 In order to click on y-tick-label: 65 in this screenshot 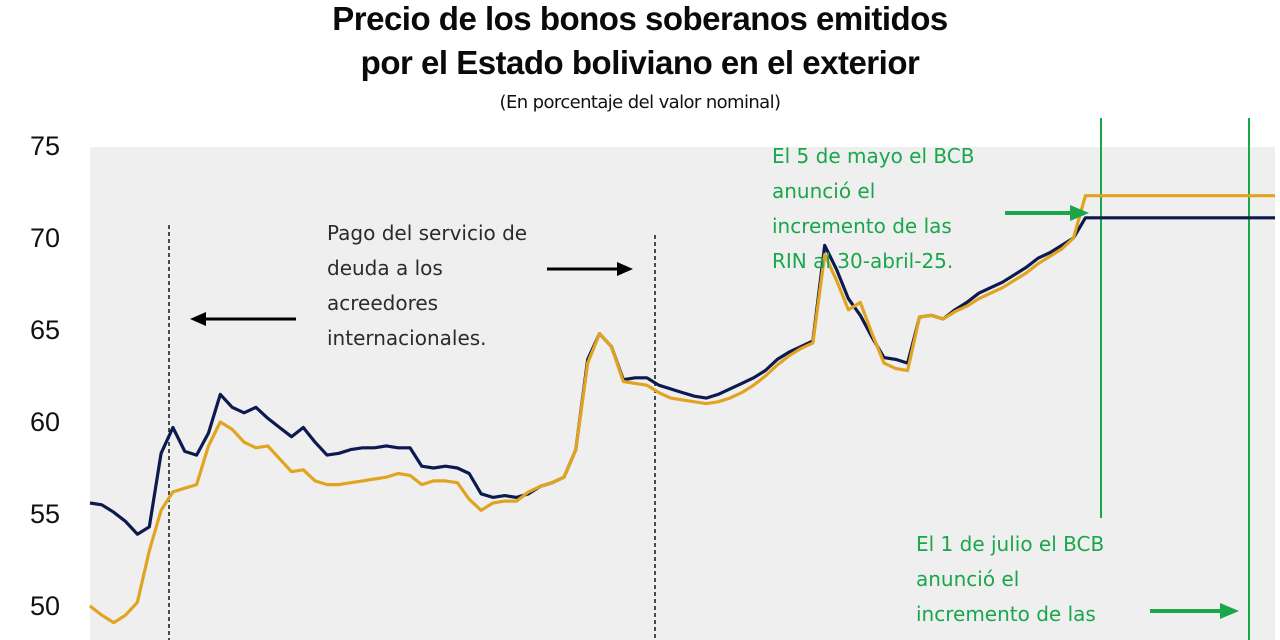, I will do `click(45, 330)`.